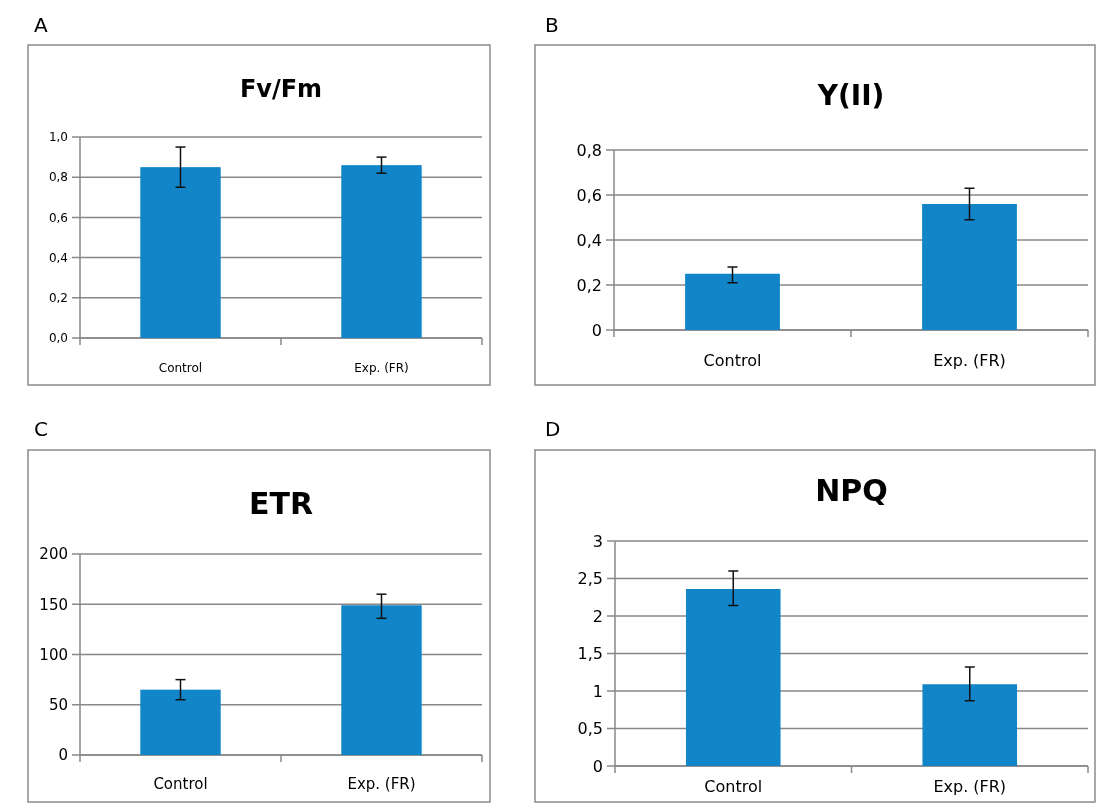  Describe the element at coordinates (58, 338) in the screenshot. I see `y-tick-label: 0,0` at that location.